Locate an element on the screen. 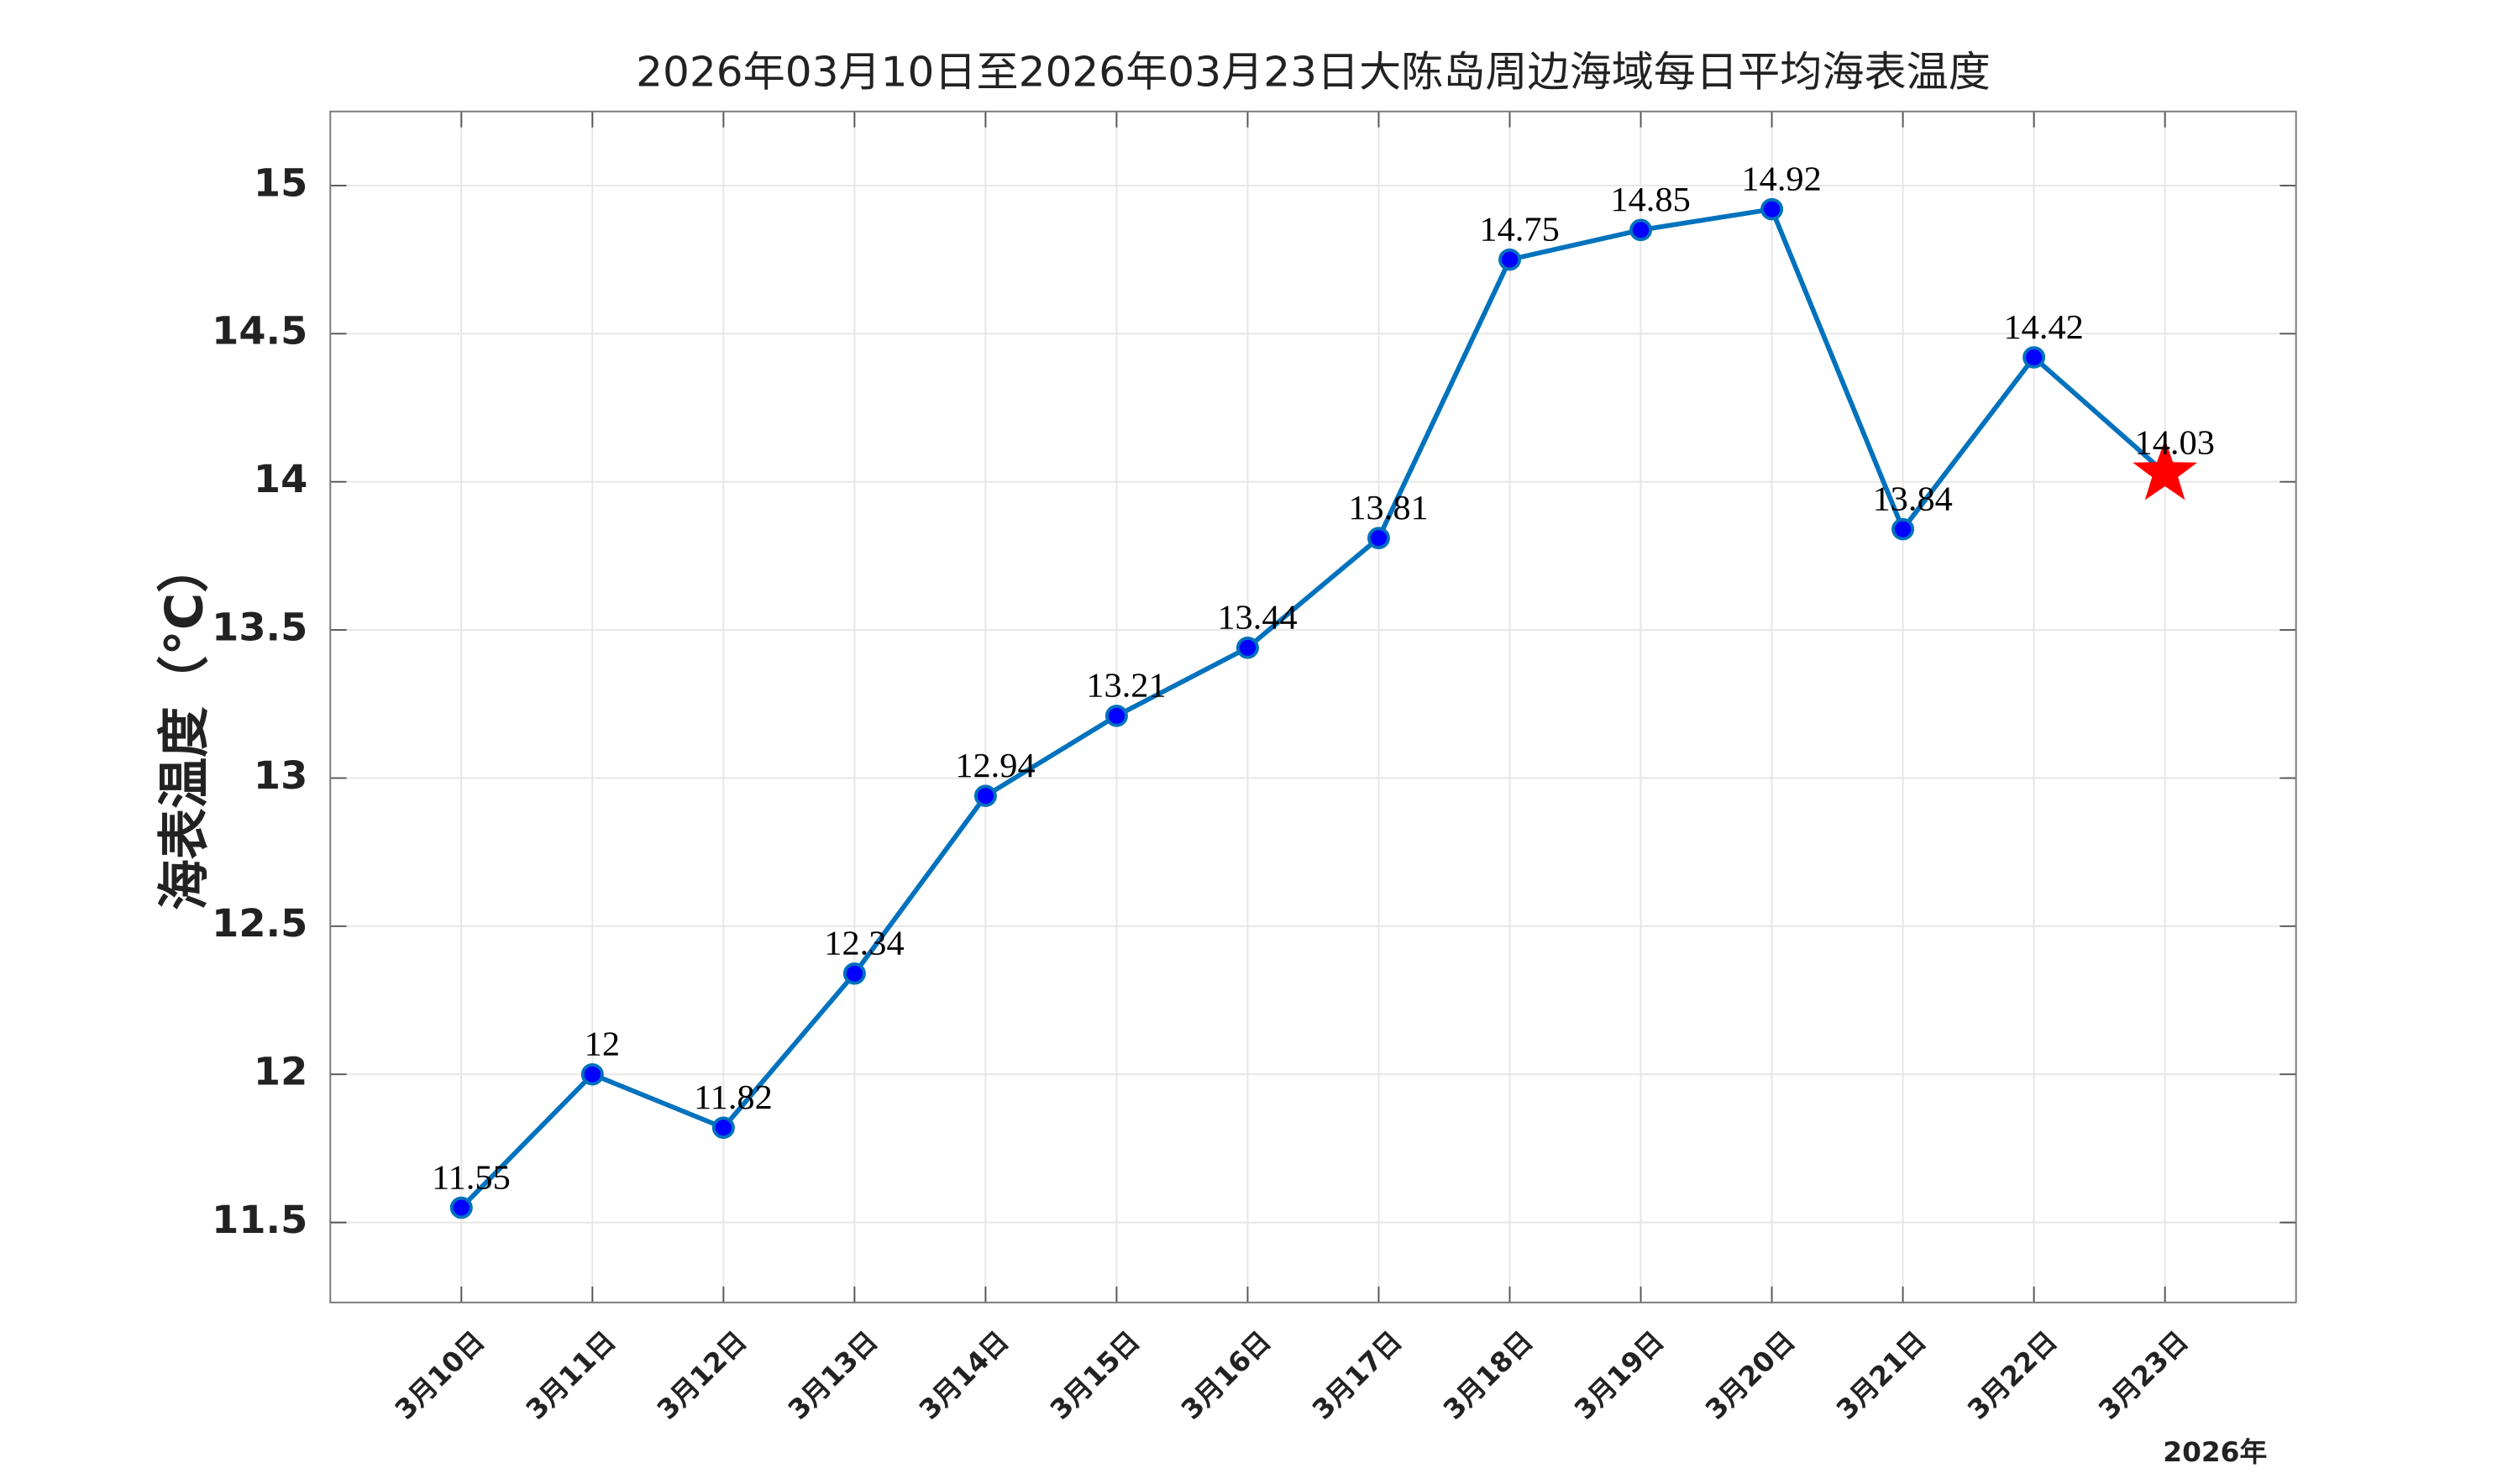 The width and height of the screenshot is (2513, 1484). y-tick-label: 13.5 is located at coordinates (259, 628).